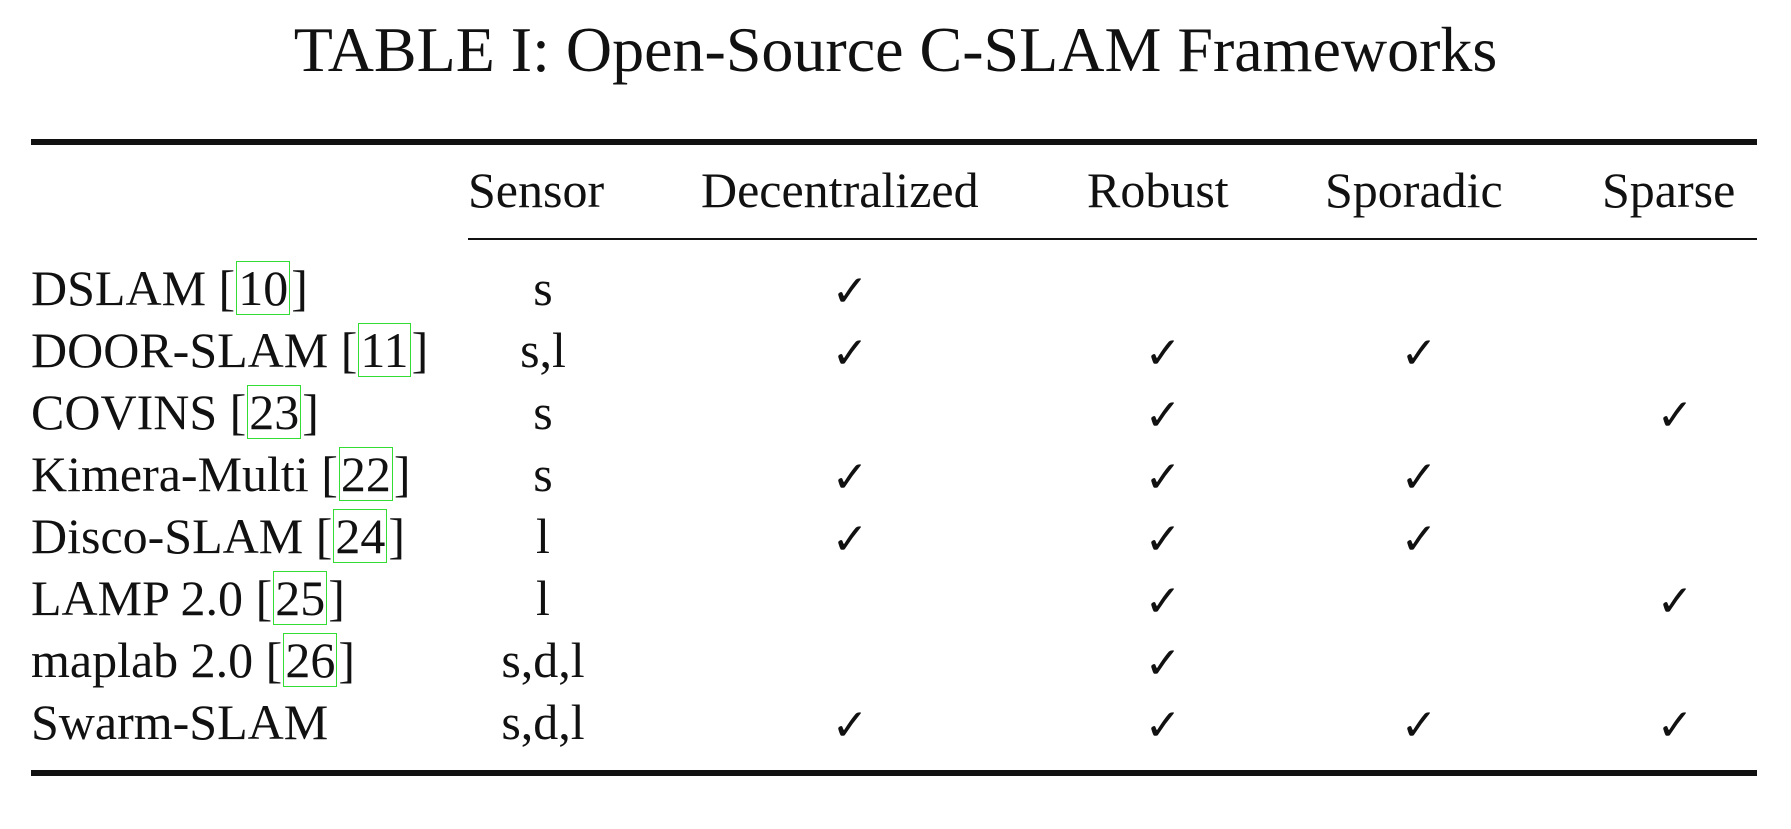 The image size is (1791, 829). I want to click on row-name: Disco-SLAM [24], so click(218, 536).